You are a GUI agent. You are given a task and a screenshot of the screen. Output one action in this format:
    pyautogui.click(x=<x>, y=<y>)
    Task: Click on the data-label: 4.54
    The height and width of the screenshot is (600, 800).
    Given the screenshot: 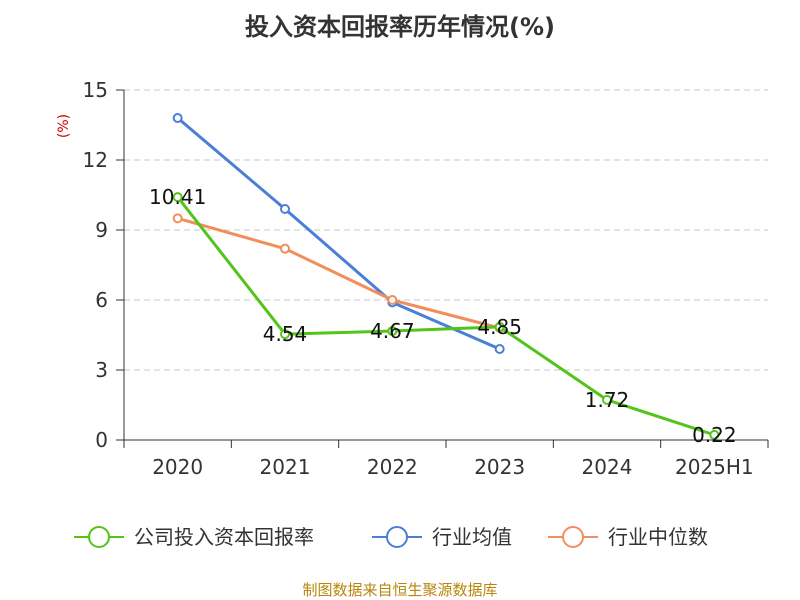 What is the action you would take?
    pyautogui.click(x=285, y=334)
    